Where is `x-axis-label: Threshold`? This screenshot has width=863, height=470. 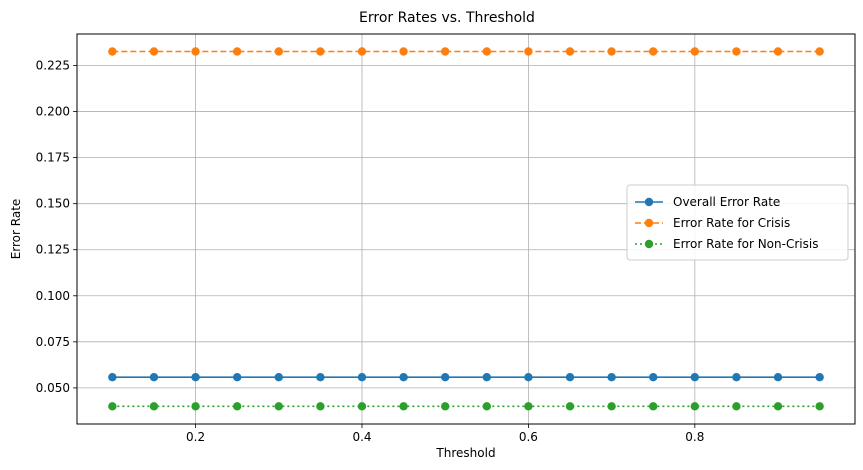
x-axis-label: Threshold is located at coordinates (465, 453).